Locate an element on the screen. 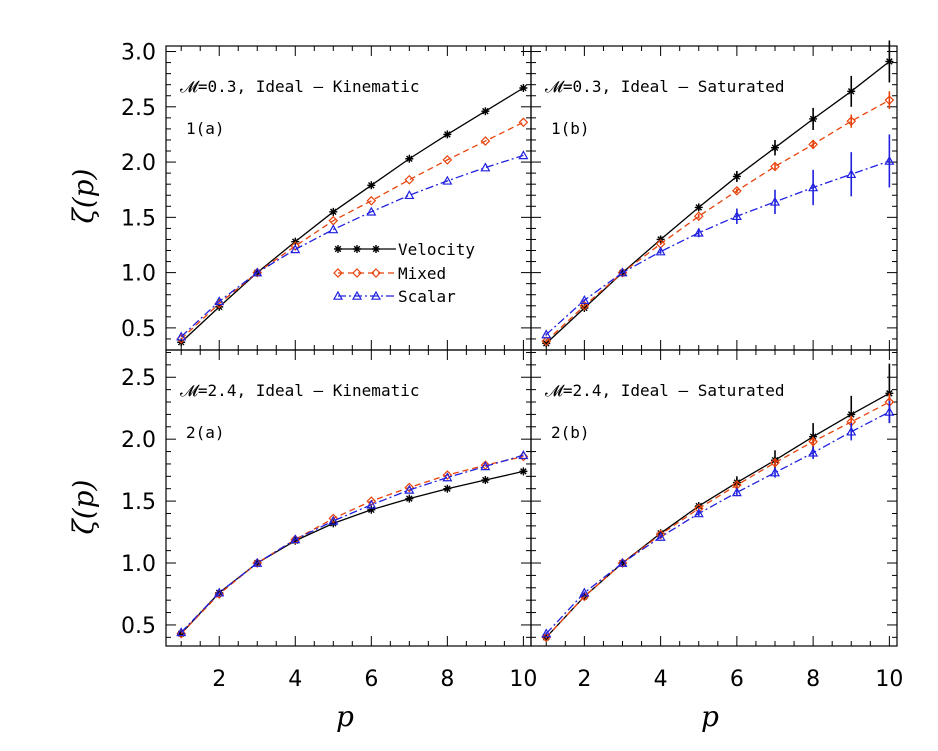 The width and height of the screenshot is (938, 751). legend-entry-mixed: Mixed is located at coordinates (389, 273).